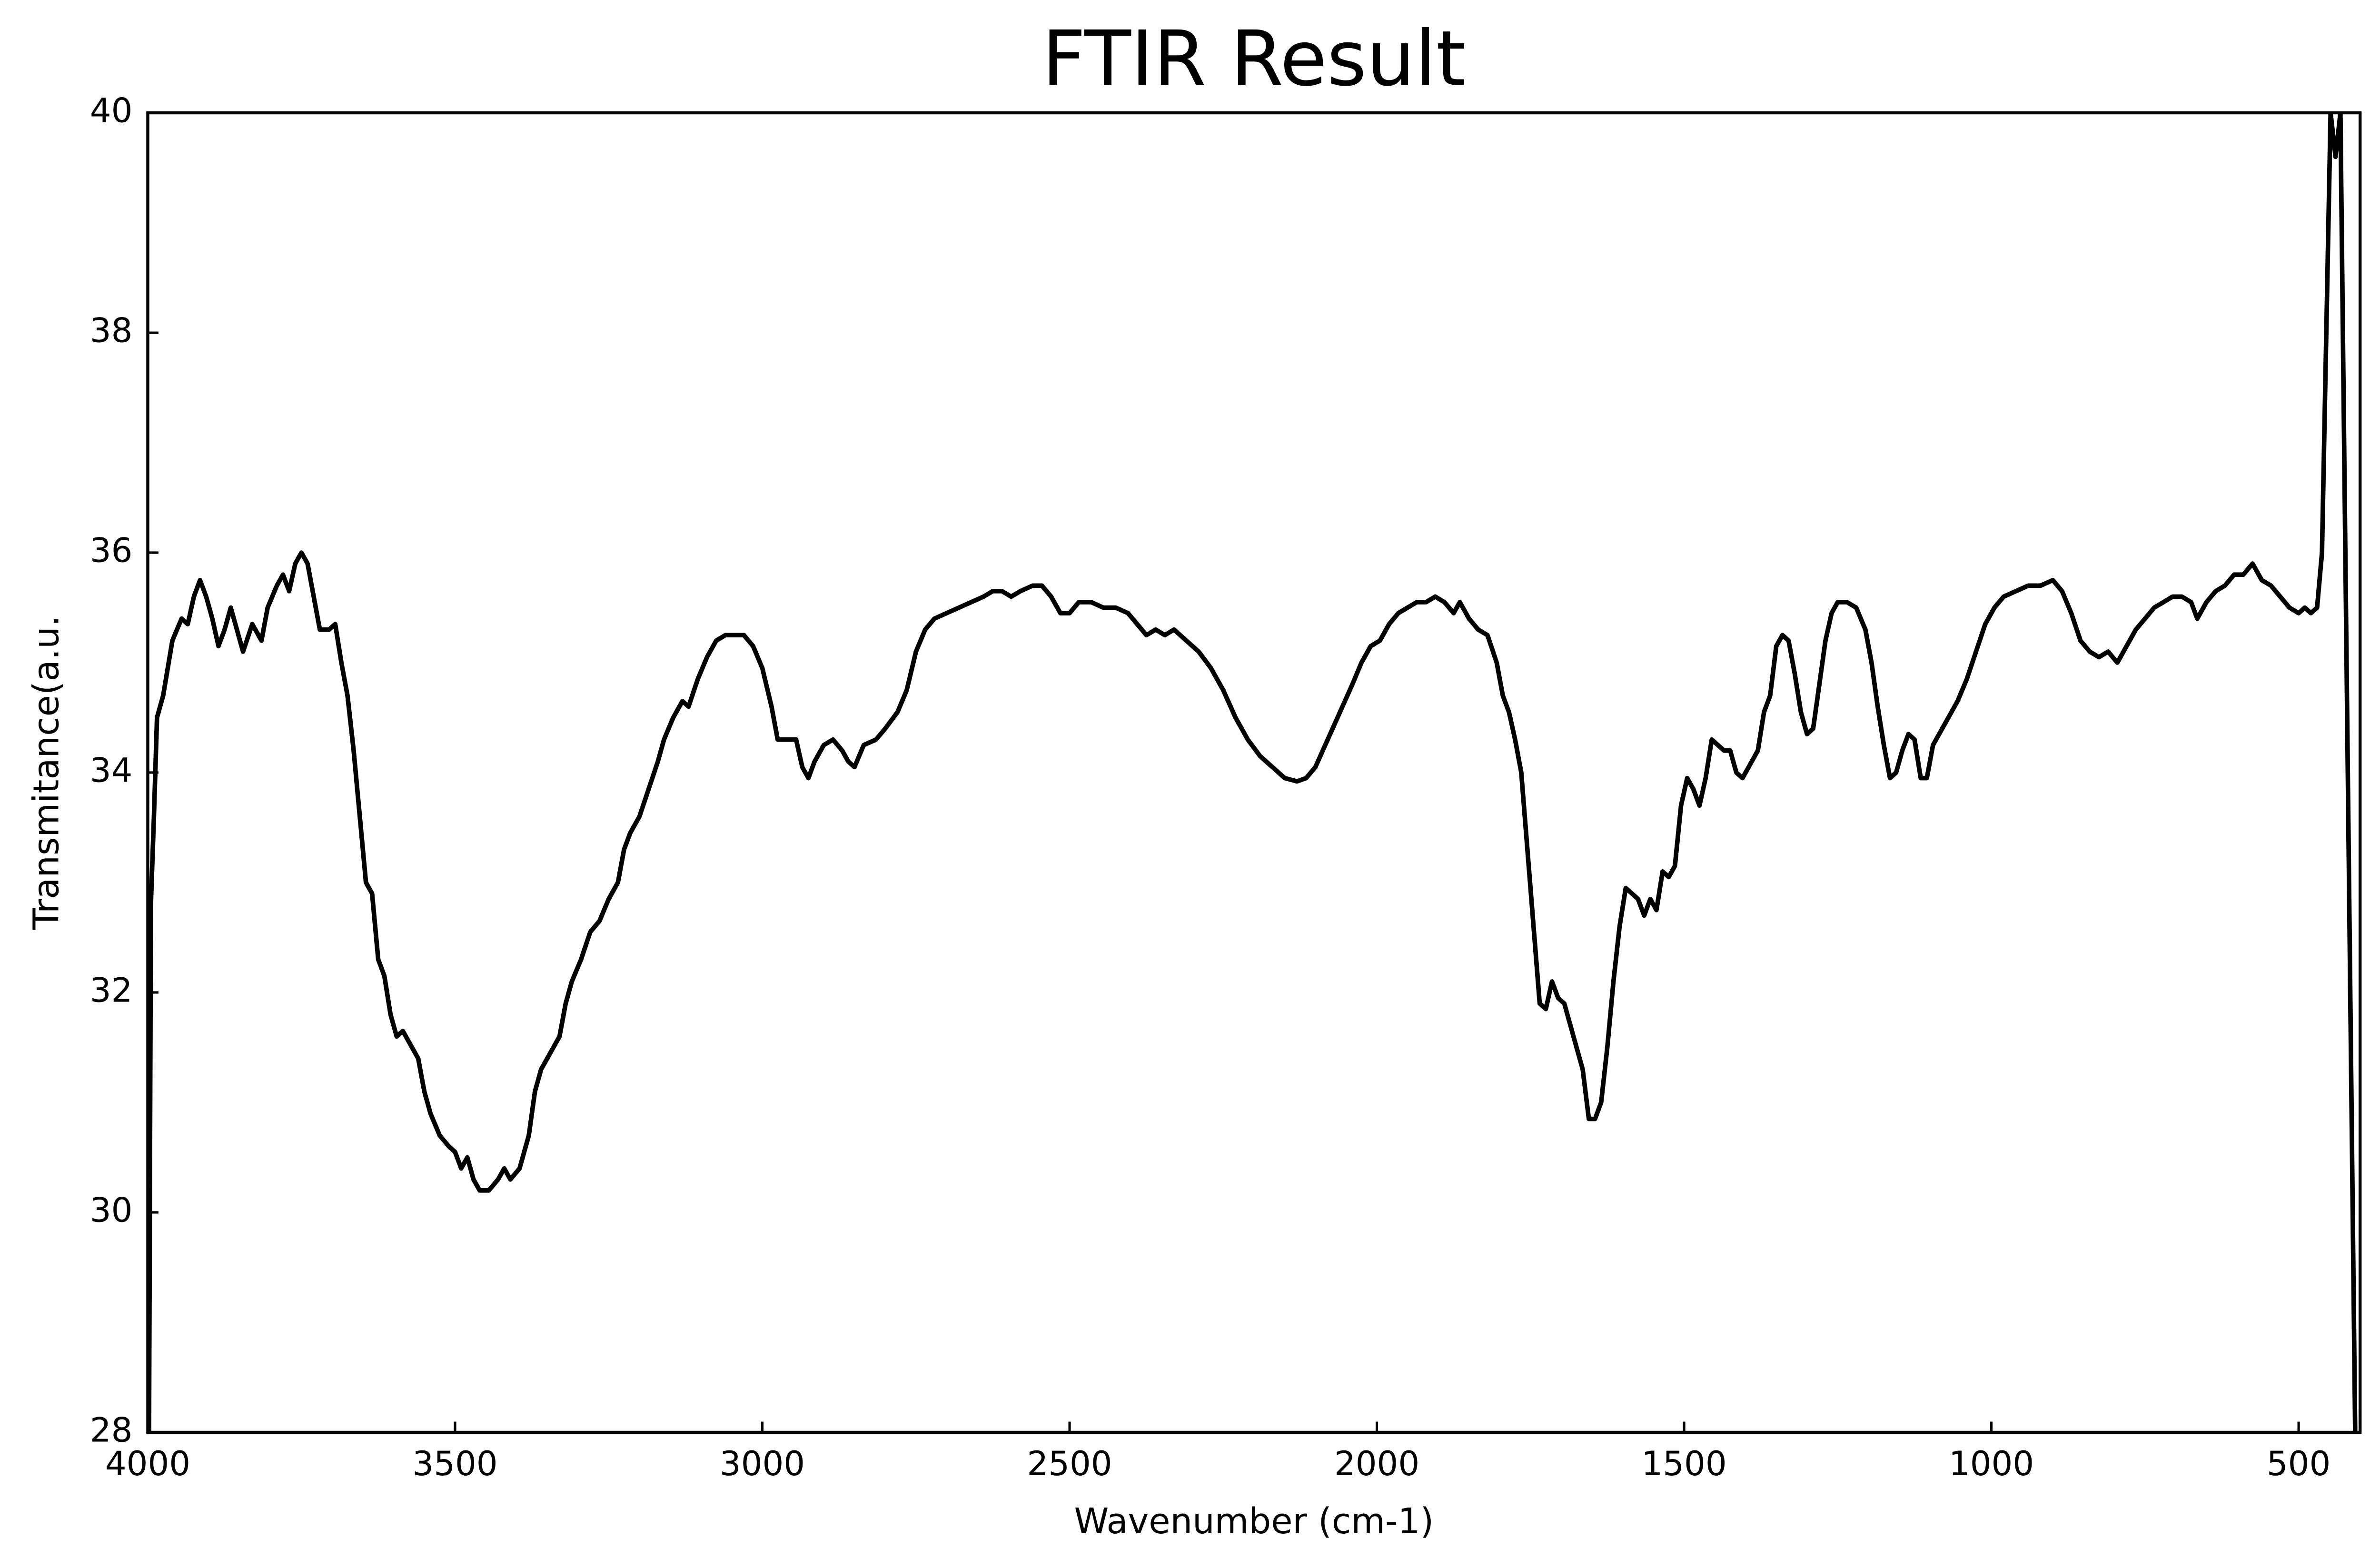 Image resolution: width=2380 pixels, height=1568 pixels. I want to click on x-tick-label: 3500, so click(454, 1464).